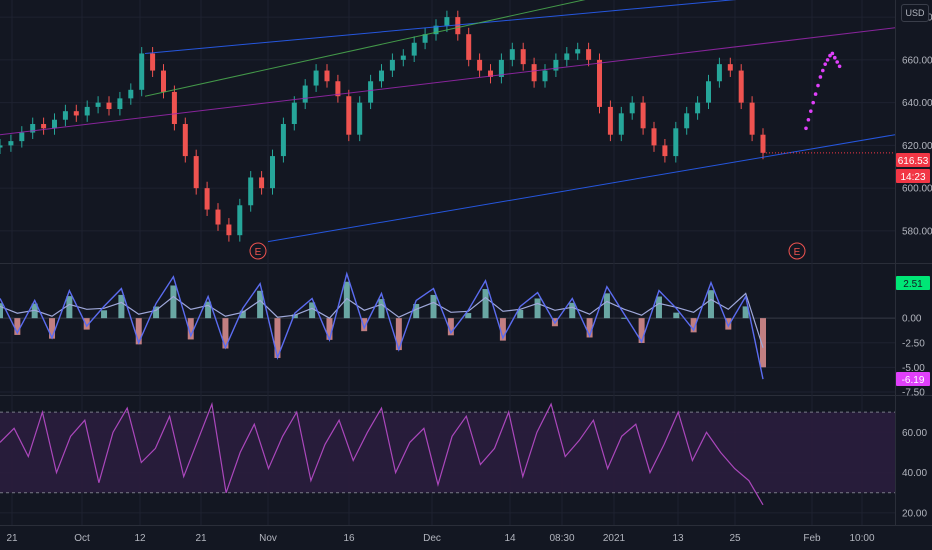 Image resolution: width=932 pixels, height=550 pixels. I want to click on x-tick-label: Feb, so click(812, 538).